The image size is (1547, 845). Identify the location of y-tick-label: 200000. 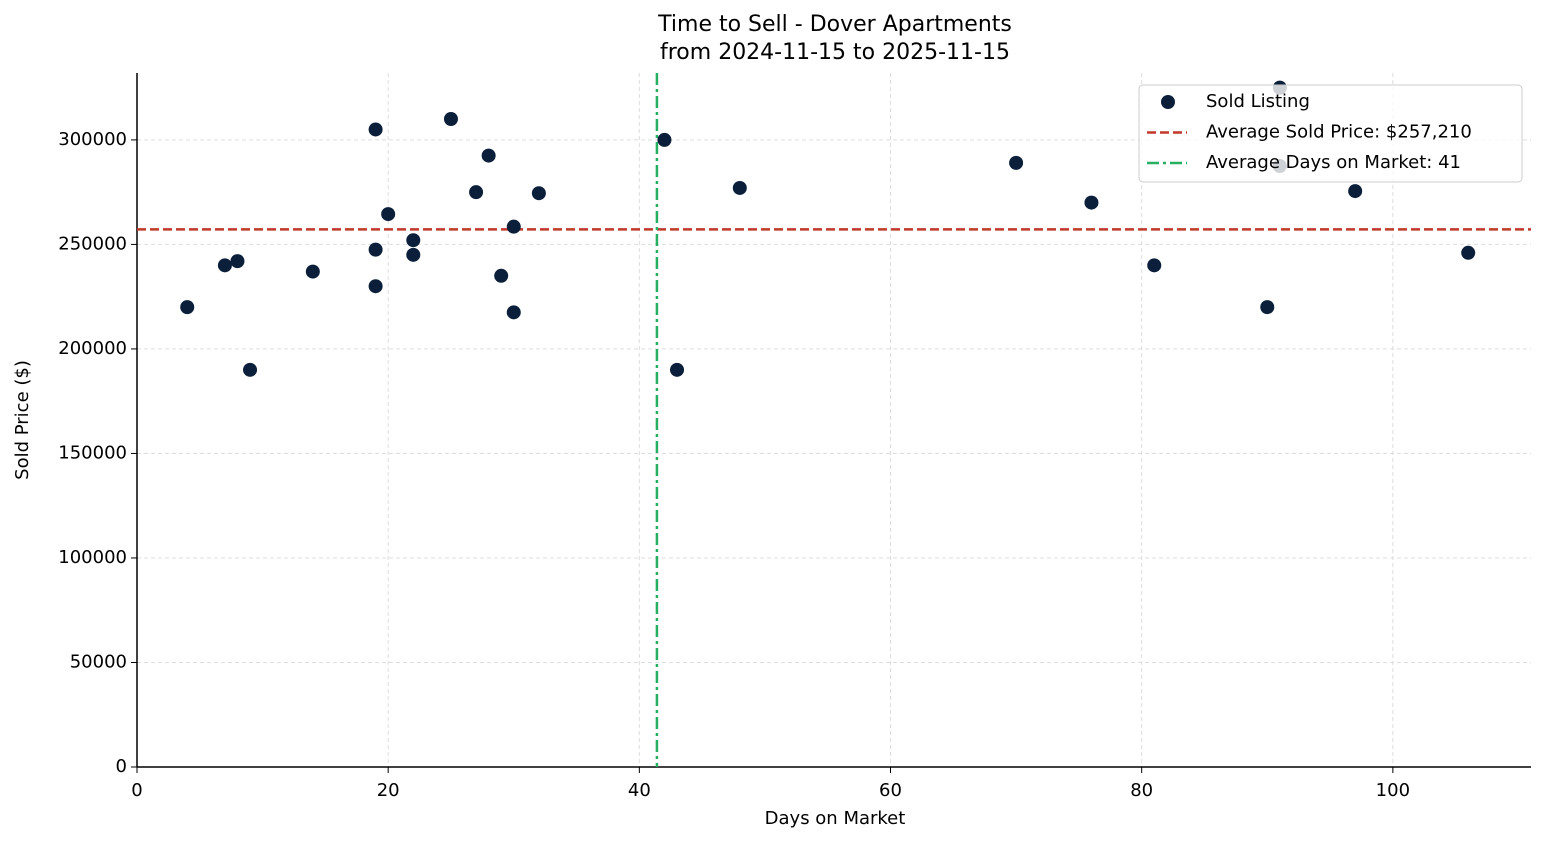
(92, 348).